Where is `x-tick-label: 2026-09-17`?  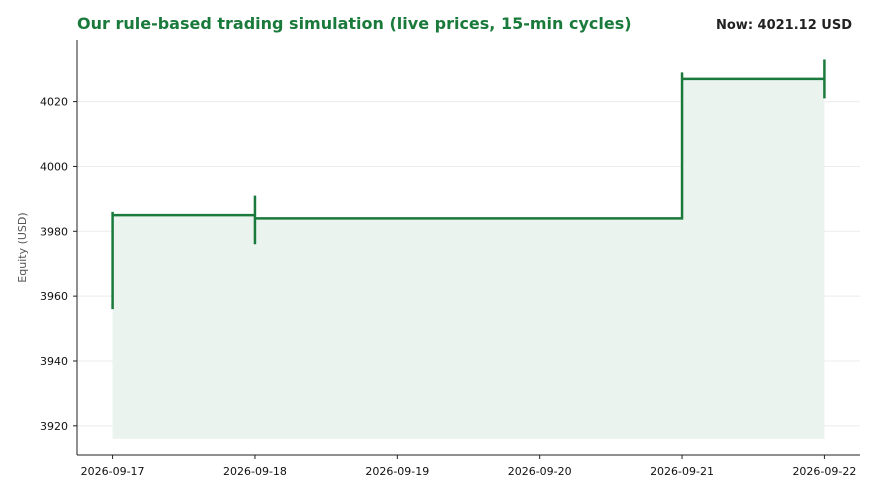 x-tick-label: 2026-09-17 is located at coordinates (113, 471).